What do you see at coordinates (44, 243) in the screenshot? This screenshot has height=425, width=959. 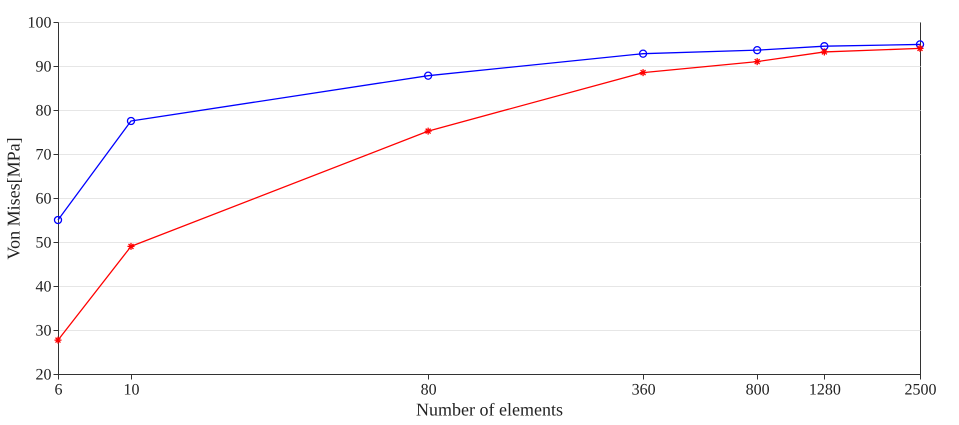 I see `y-tick-label: 50` at bounding box center [44, 243].